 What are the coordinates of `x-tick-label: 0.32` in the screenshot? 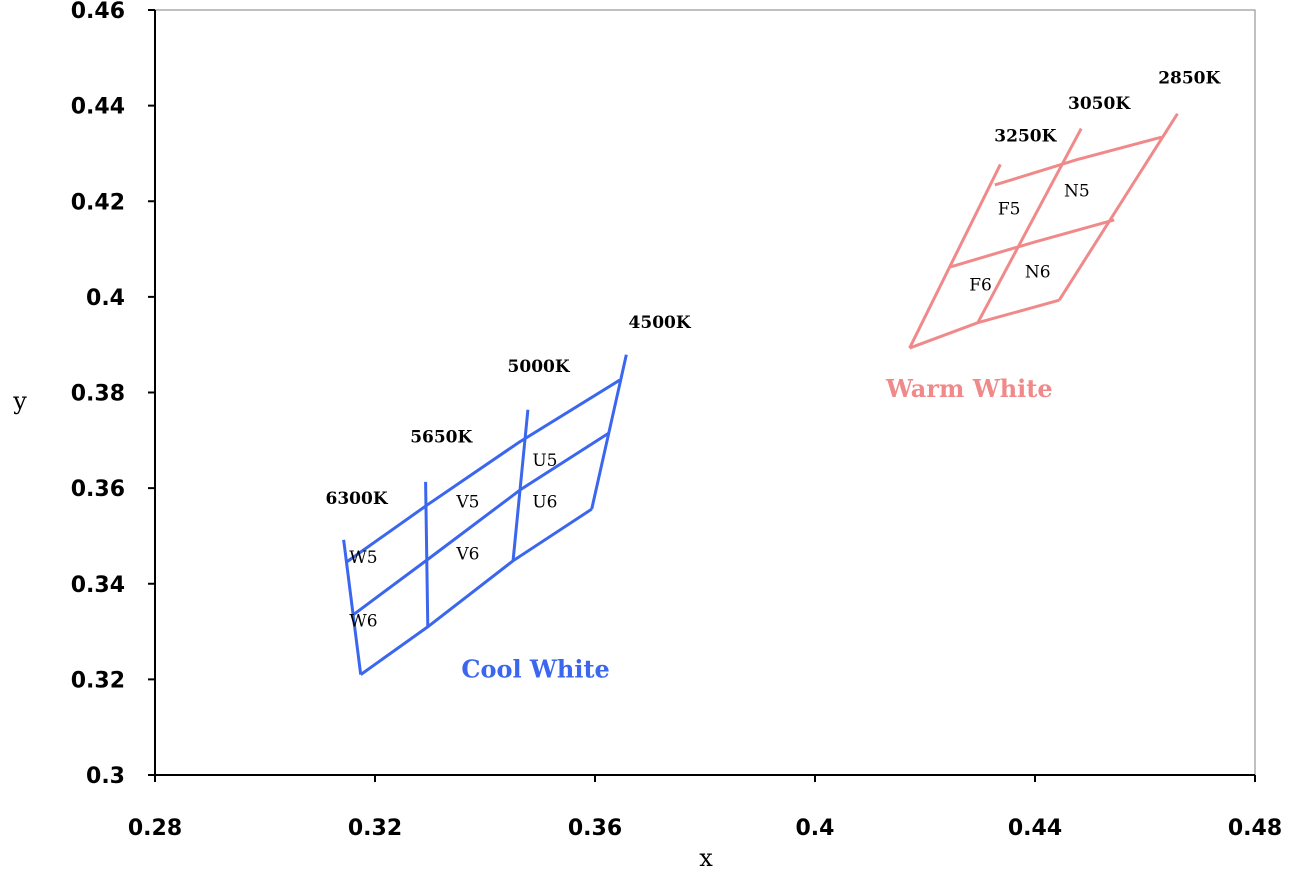 It's located at (375, 828).